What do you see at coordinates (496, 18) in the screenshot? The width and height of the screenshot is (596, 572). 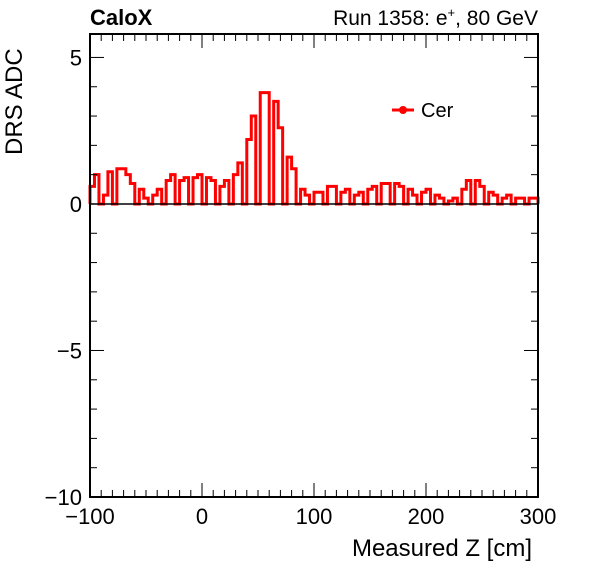 I see `run-info-suffix: , 80 GeV` at bounding box center [496, 18].